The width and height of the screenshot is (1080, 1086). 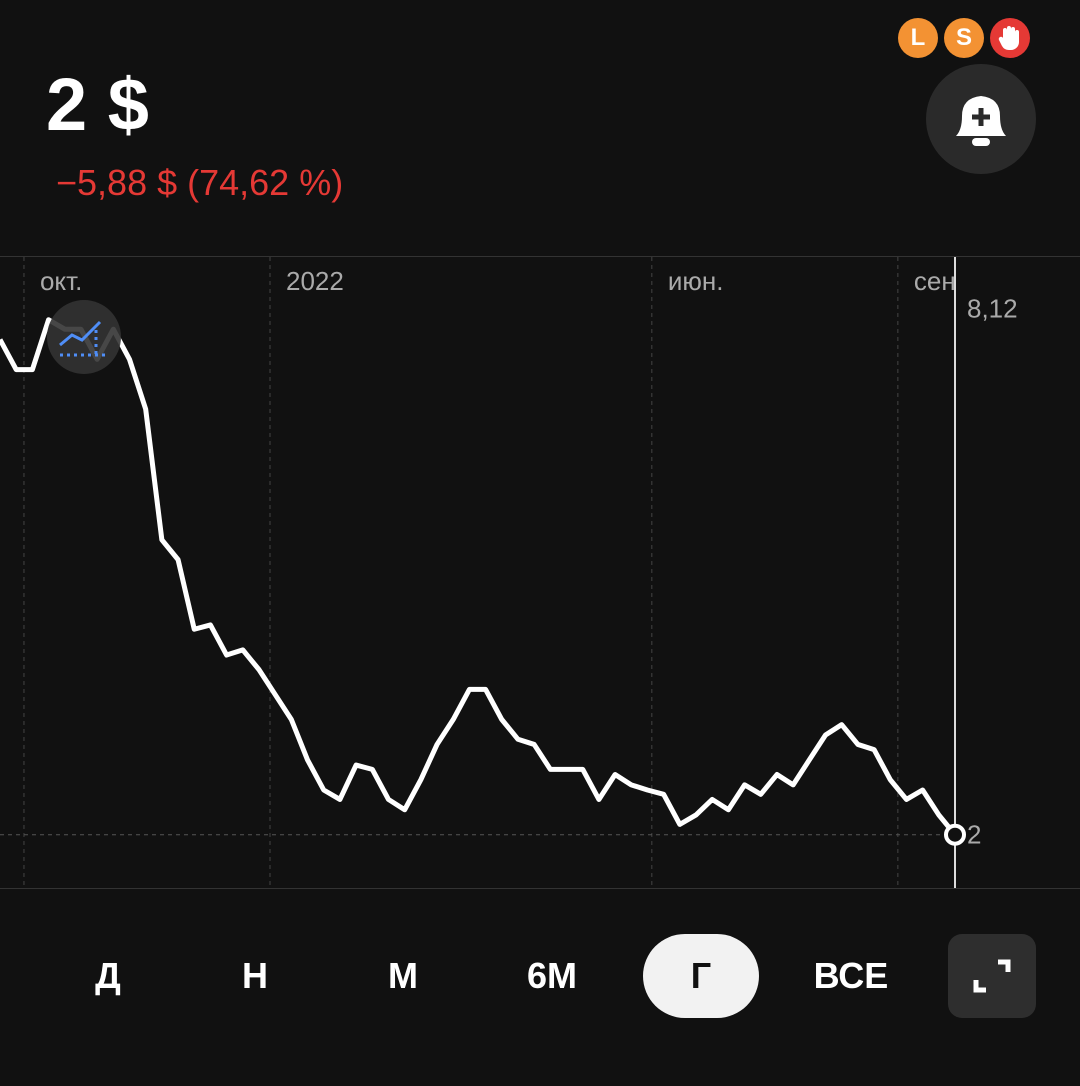 What do you see at coordinates (551, 975) in the screenshot?
I see `range-button: 6М` at bounding box center [551, 975].